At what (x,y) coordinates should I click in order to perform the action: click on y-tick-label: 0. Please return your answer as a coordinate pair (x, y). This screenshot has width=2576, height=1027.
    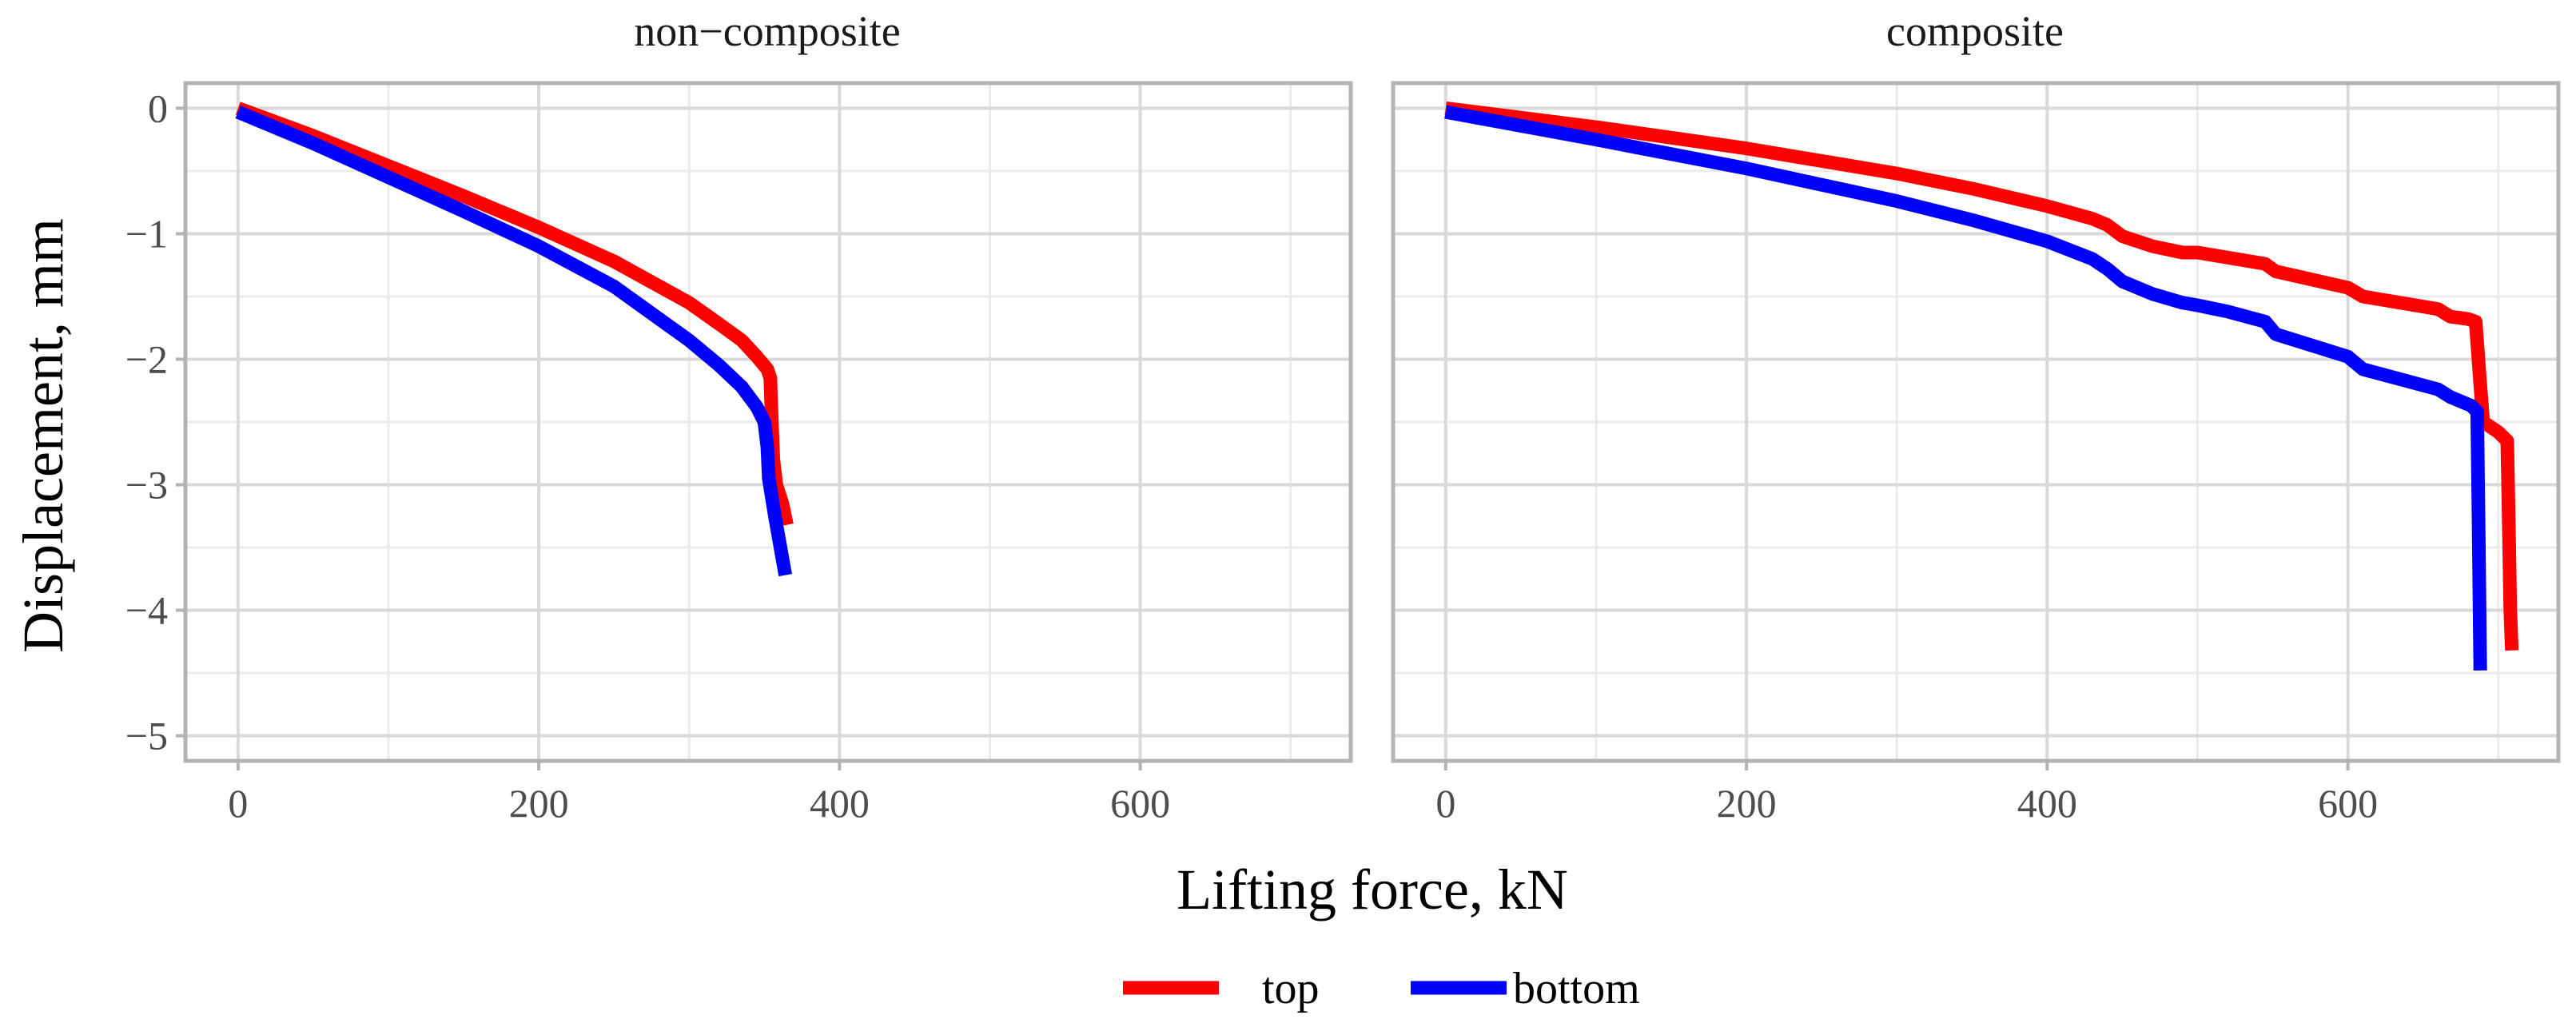
    Looking at the image, I should click on (158, 108).